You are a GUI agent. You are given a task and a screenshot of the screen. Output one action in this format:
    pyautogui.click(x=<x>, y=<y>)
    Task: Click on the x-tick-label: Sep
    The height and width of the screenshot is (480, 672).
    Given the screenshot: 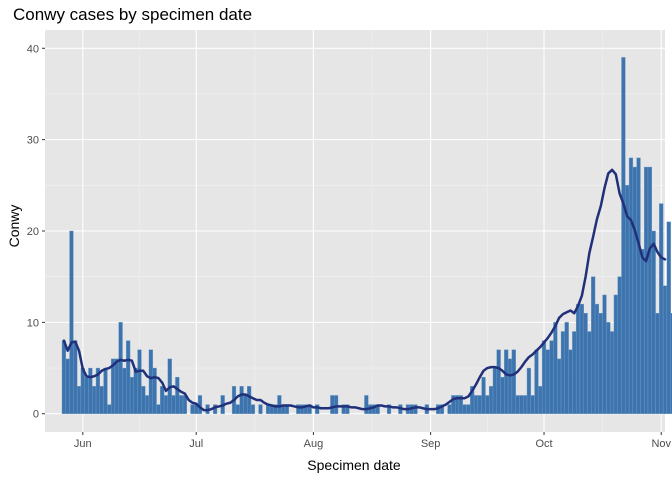 What is the action you would take?
    pyautogui.click(x=431, y=444)
    